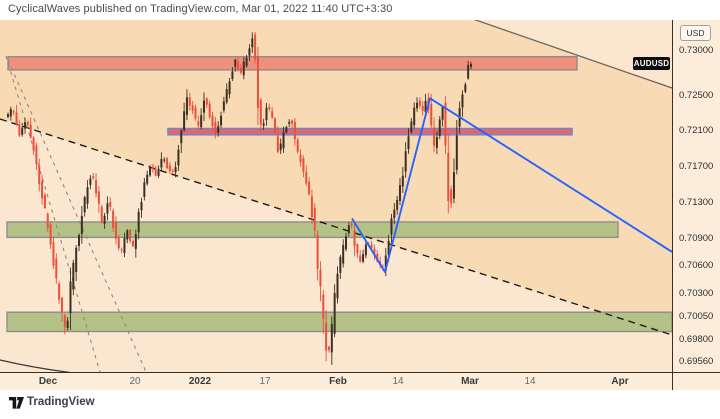 The width and height of the screenshot is (720, 419). What do you see at coordinates (292, 63) in the screenshot?
I see `resistance-zone` at bounding box center [292, 63].